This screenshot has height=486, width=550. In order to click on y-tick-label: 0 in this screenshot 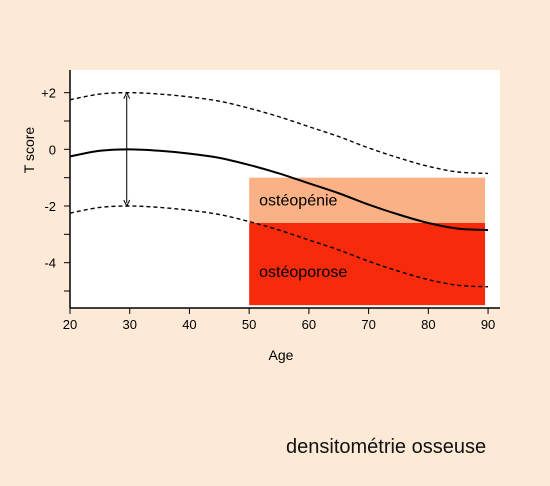, I will do `click(52, 149)`.